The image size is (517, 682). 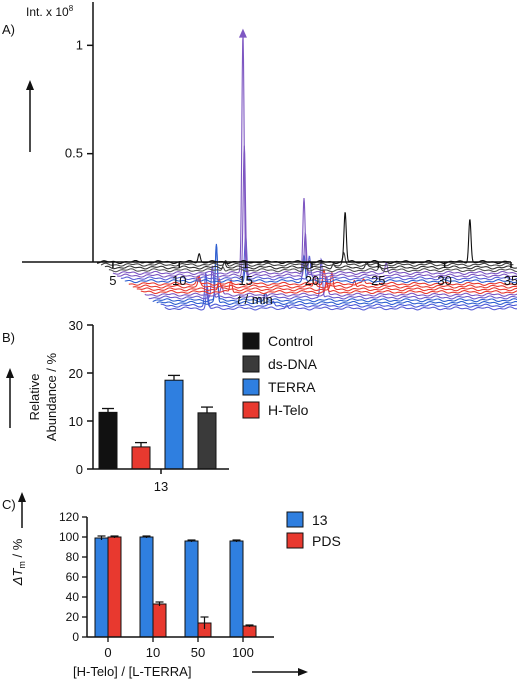 I want to click on panel-b-ylabel-line1: Relative, so click(x=34, y=397).